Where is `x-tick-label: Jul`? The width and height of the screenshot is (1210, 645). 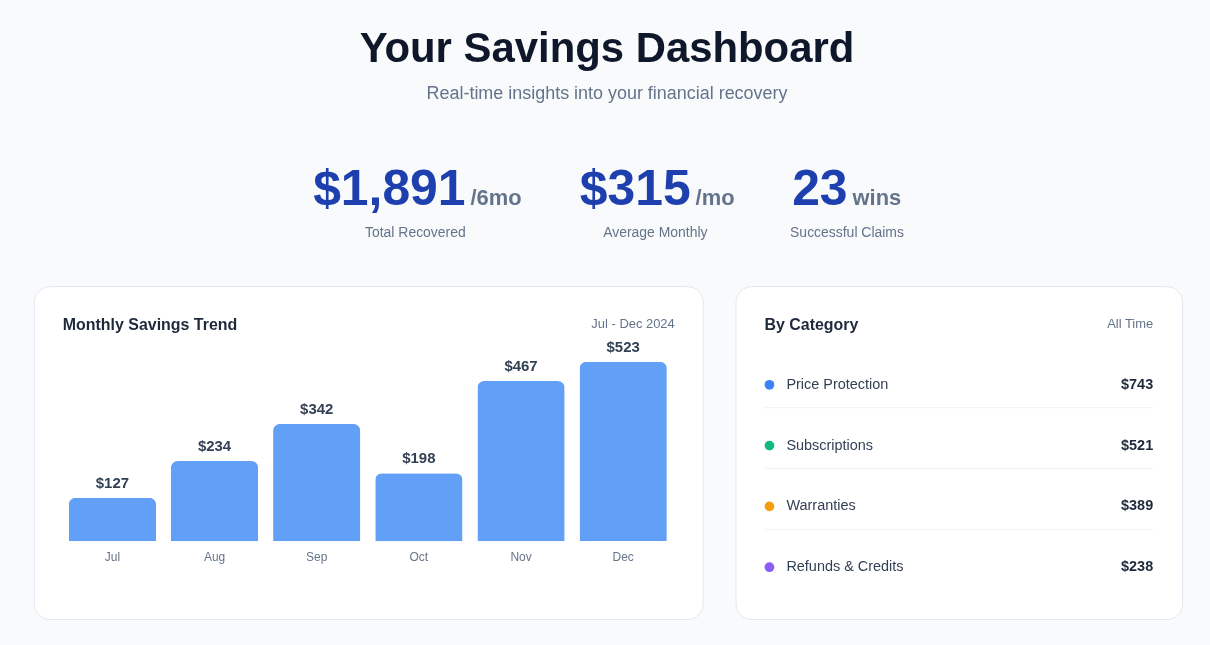
x-tick-label: Jul is located at coordinates (112, 557).